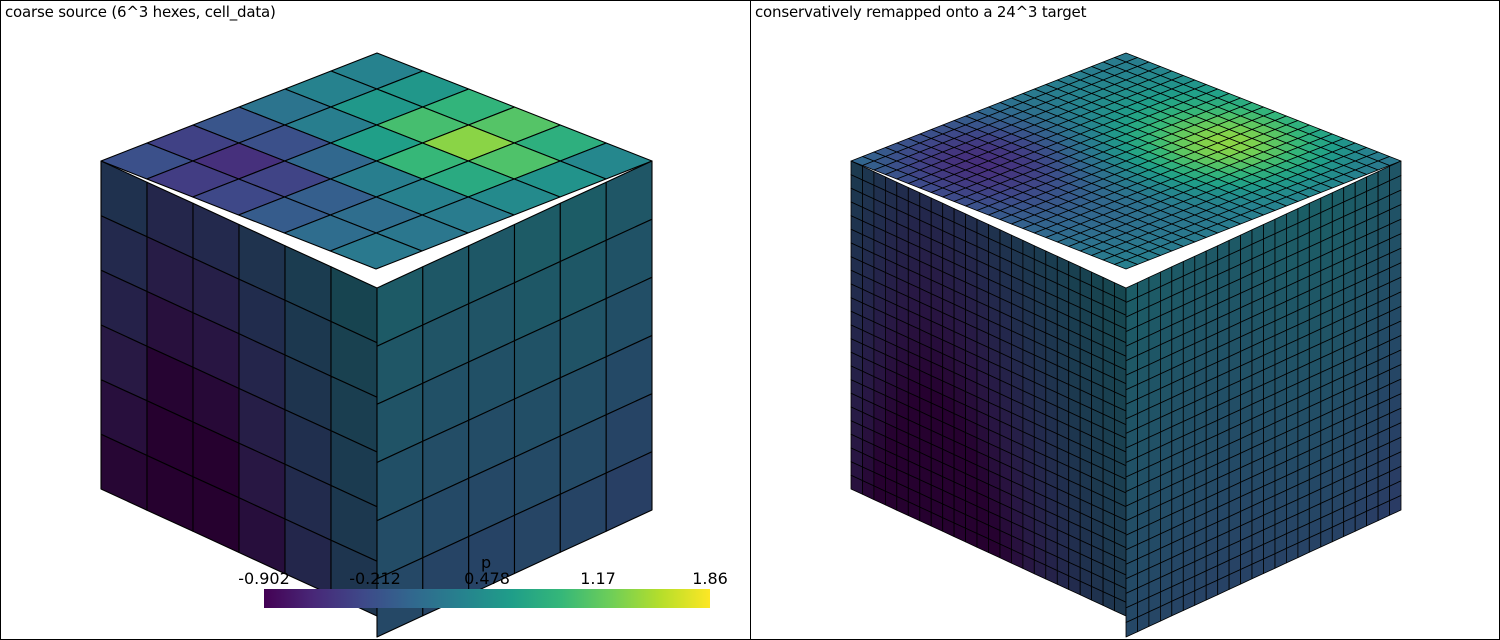 Image resolution: width=1500 pixels, height=640 pixels. I want to click on scalar-bar-tick-1: -0.212, so click(375, 578).